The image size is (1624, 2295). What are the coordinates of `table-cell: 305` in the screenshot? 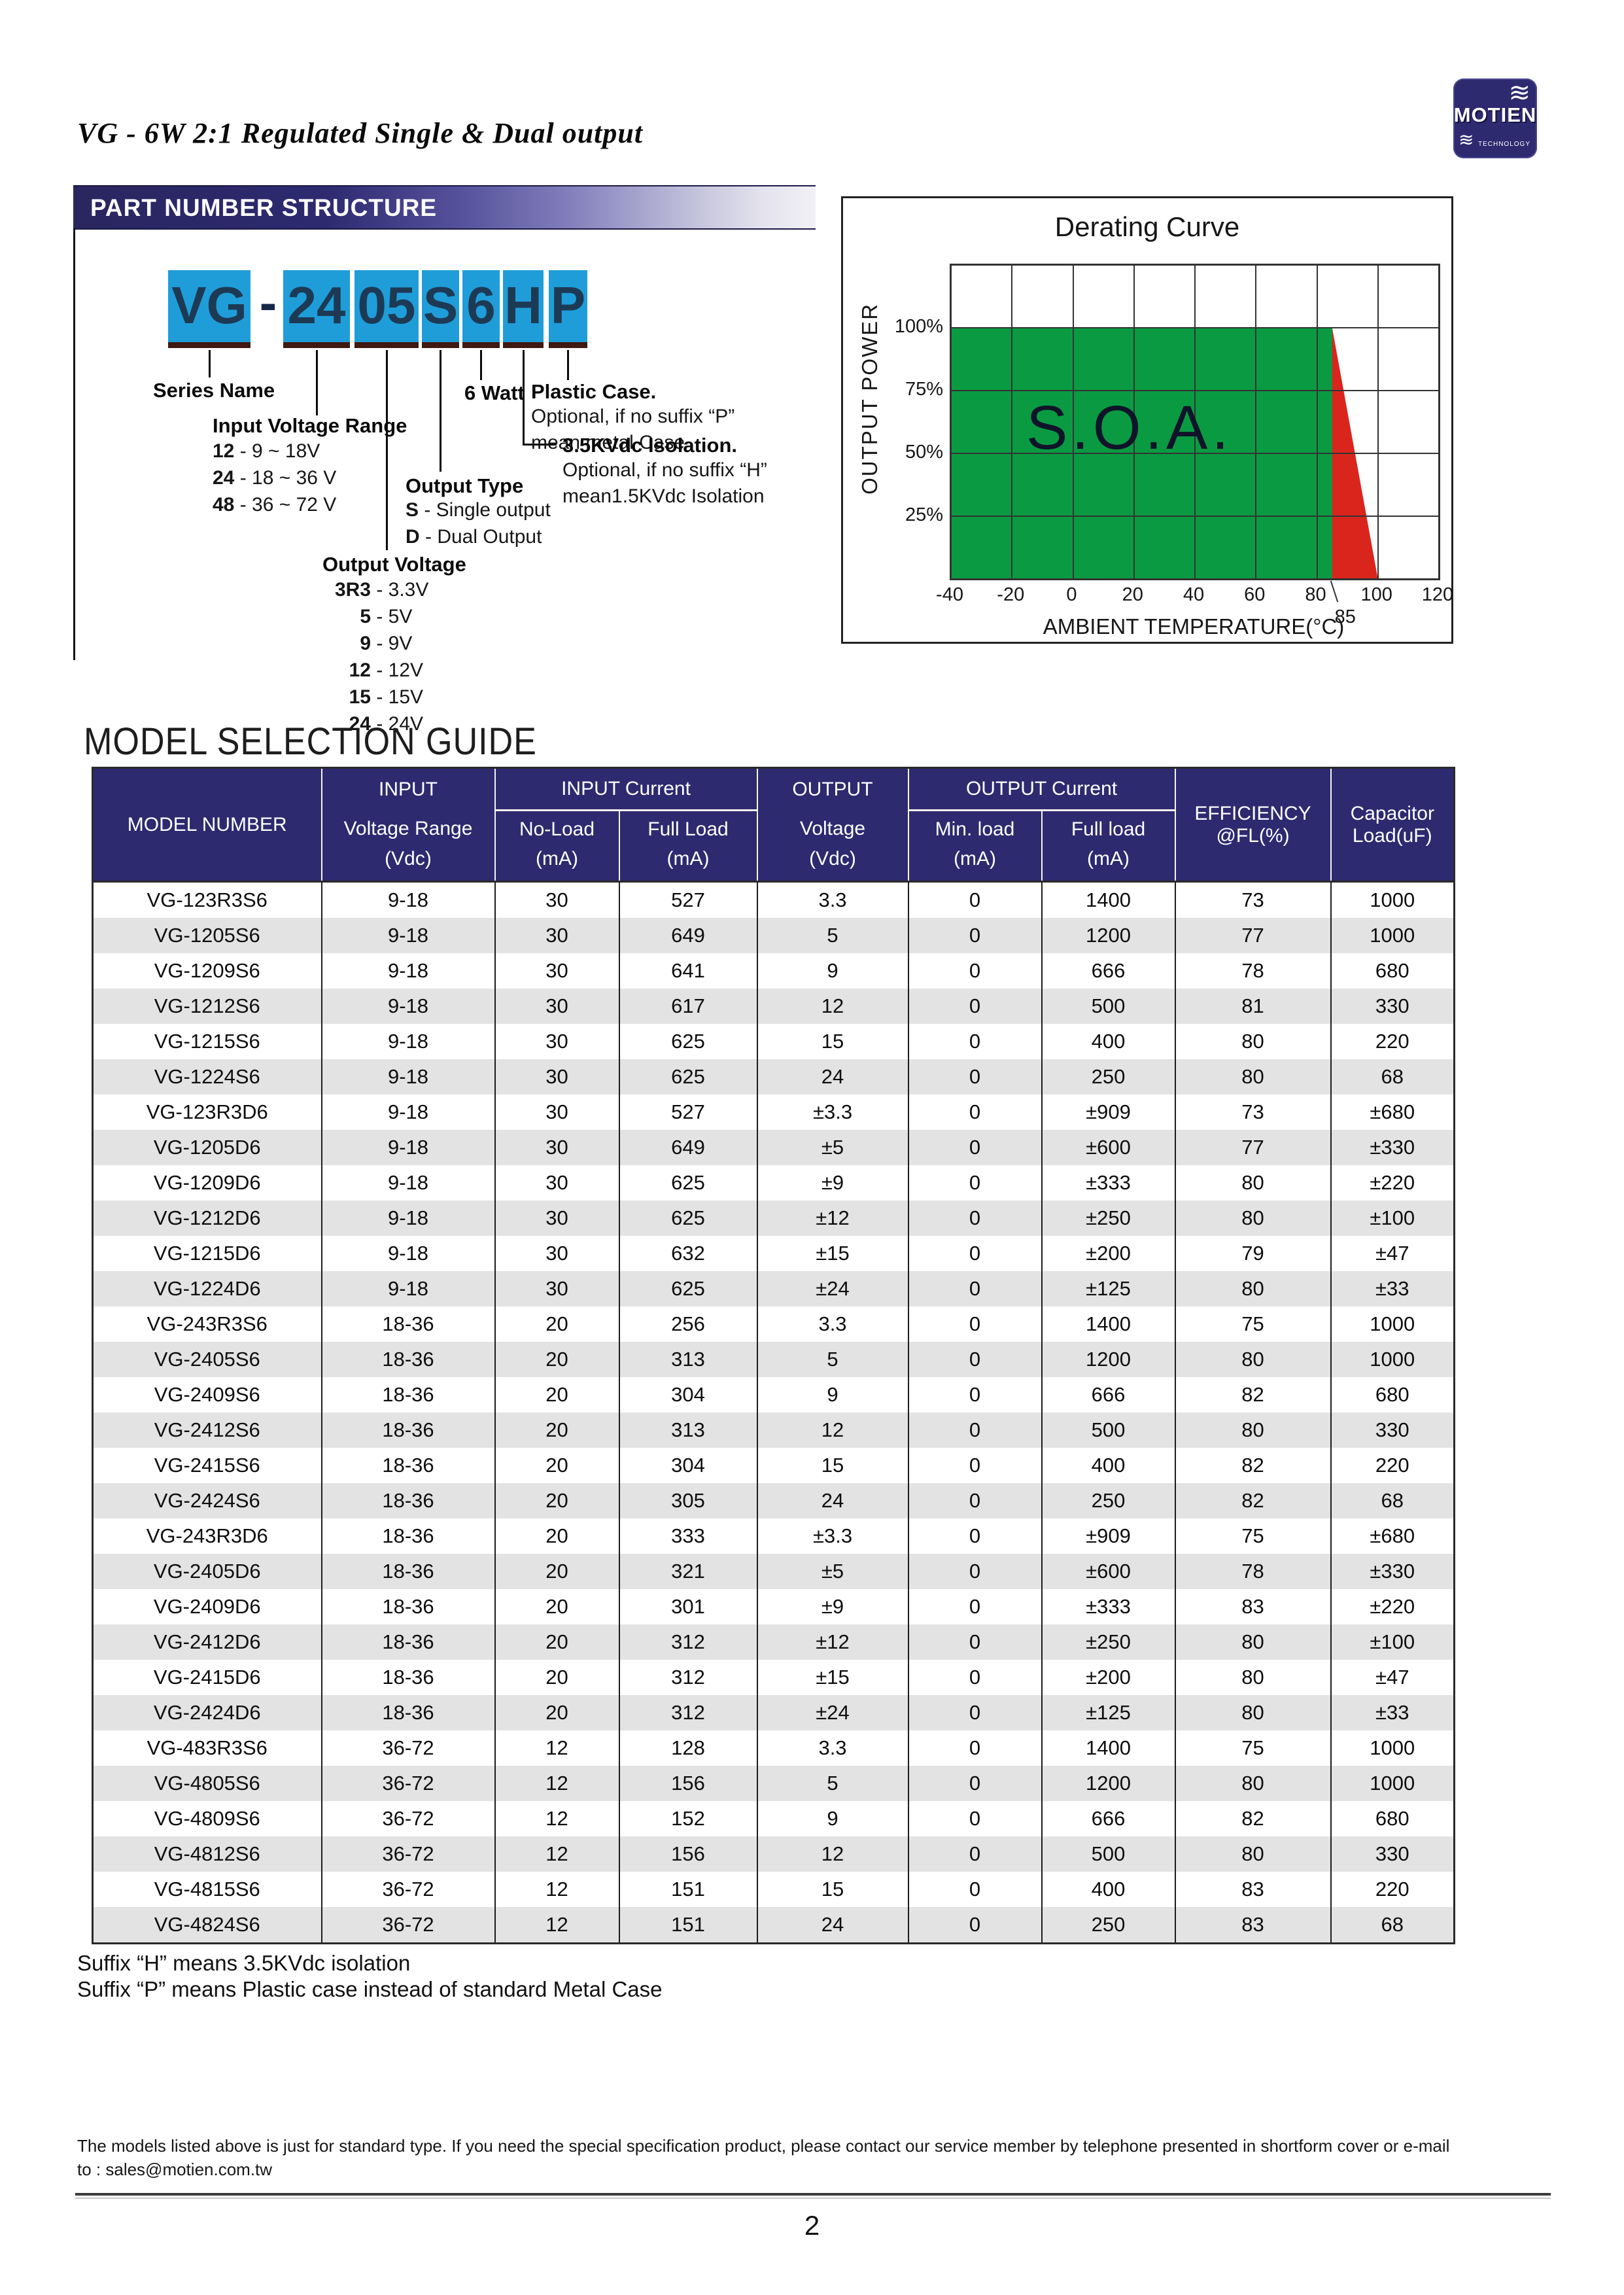 It's located at (688, 1500).